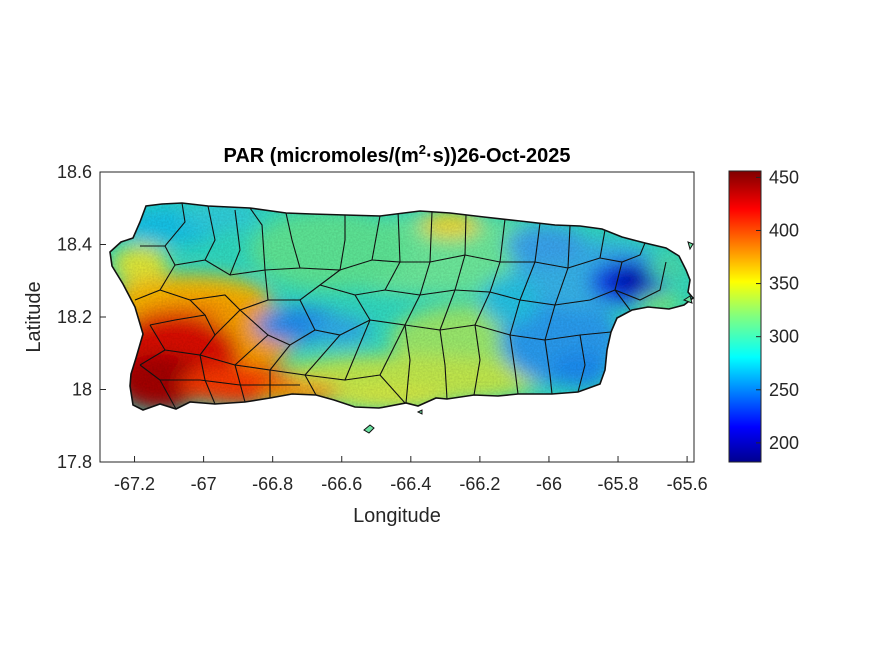 The width and height of the screenshot is (875, 656). I want to click on x-tick-label: -67.2, so click(134, 484).